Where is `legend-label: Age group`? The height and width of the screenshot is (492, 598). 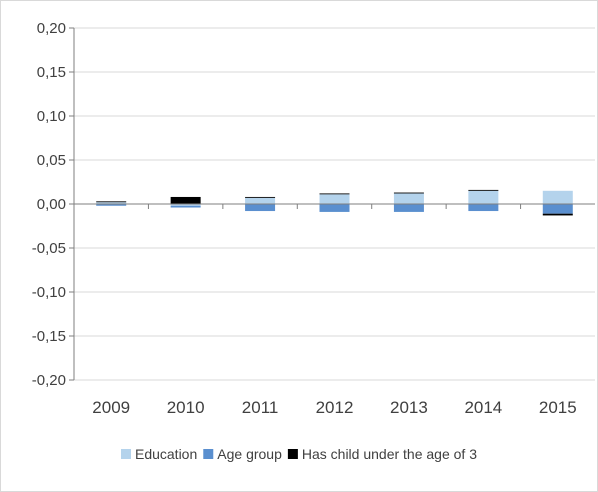
legend-label: Age group is located at coordinates (249, 454).